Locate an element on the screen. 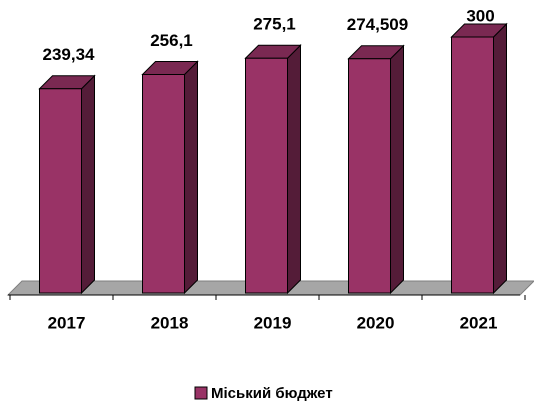  data-label: 274,509 is located at coordinates (377, 24).